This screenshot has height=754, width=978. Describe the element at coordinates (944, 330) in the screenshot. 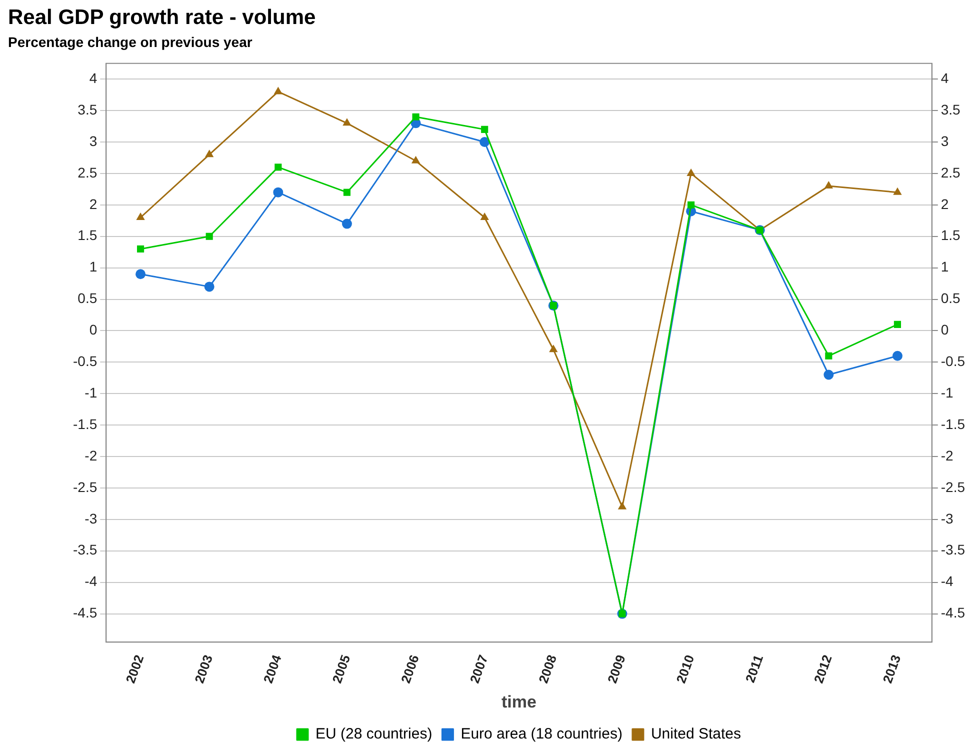

I see `y2-tick-label: 0` at that location.